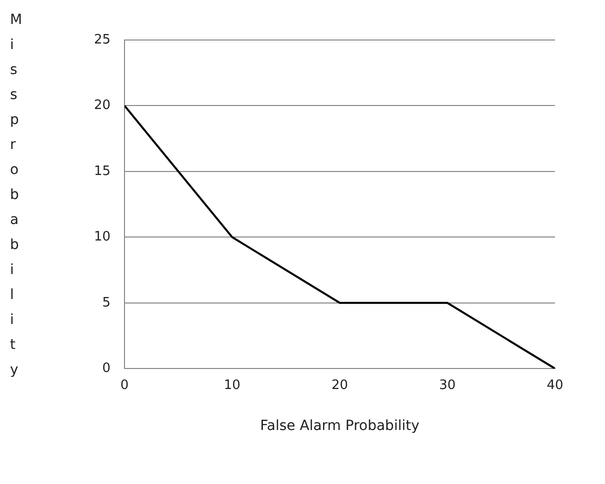 Image resolution: width=605 pixels, height=484 pixels. I want to click on x-tick-label: 20, so click(340, 385).